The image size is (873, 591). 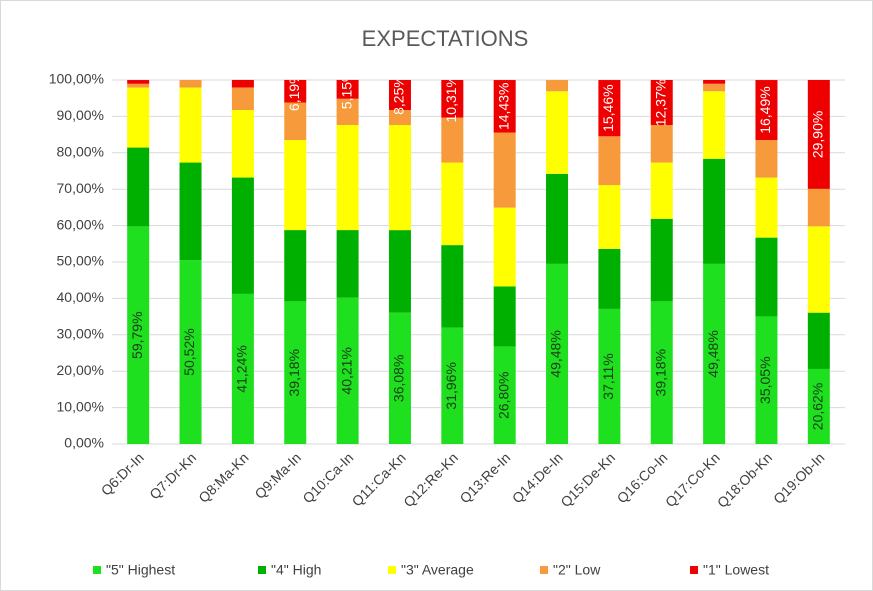 What do you see at coordinates (346, 370) in the screenshot?
I see `data-label: 40,21%` at bounding box center [346, 370].